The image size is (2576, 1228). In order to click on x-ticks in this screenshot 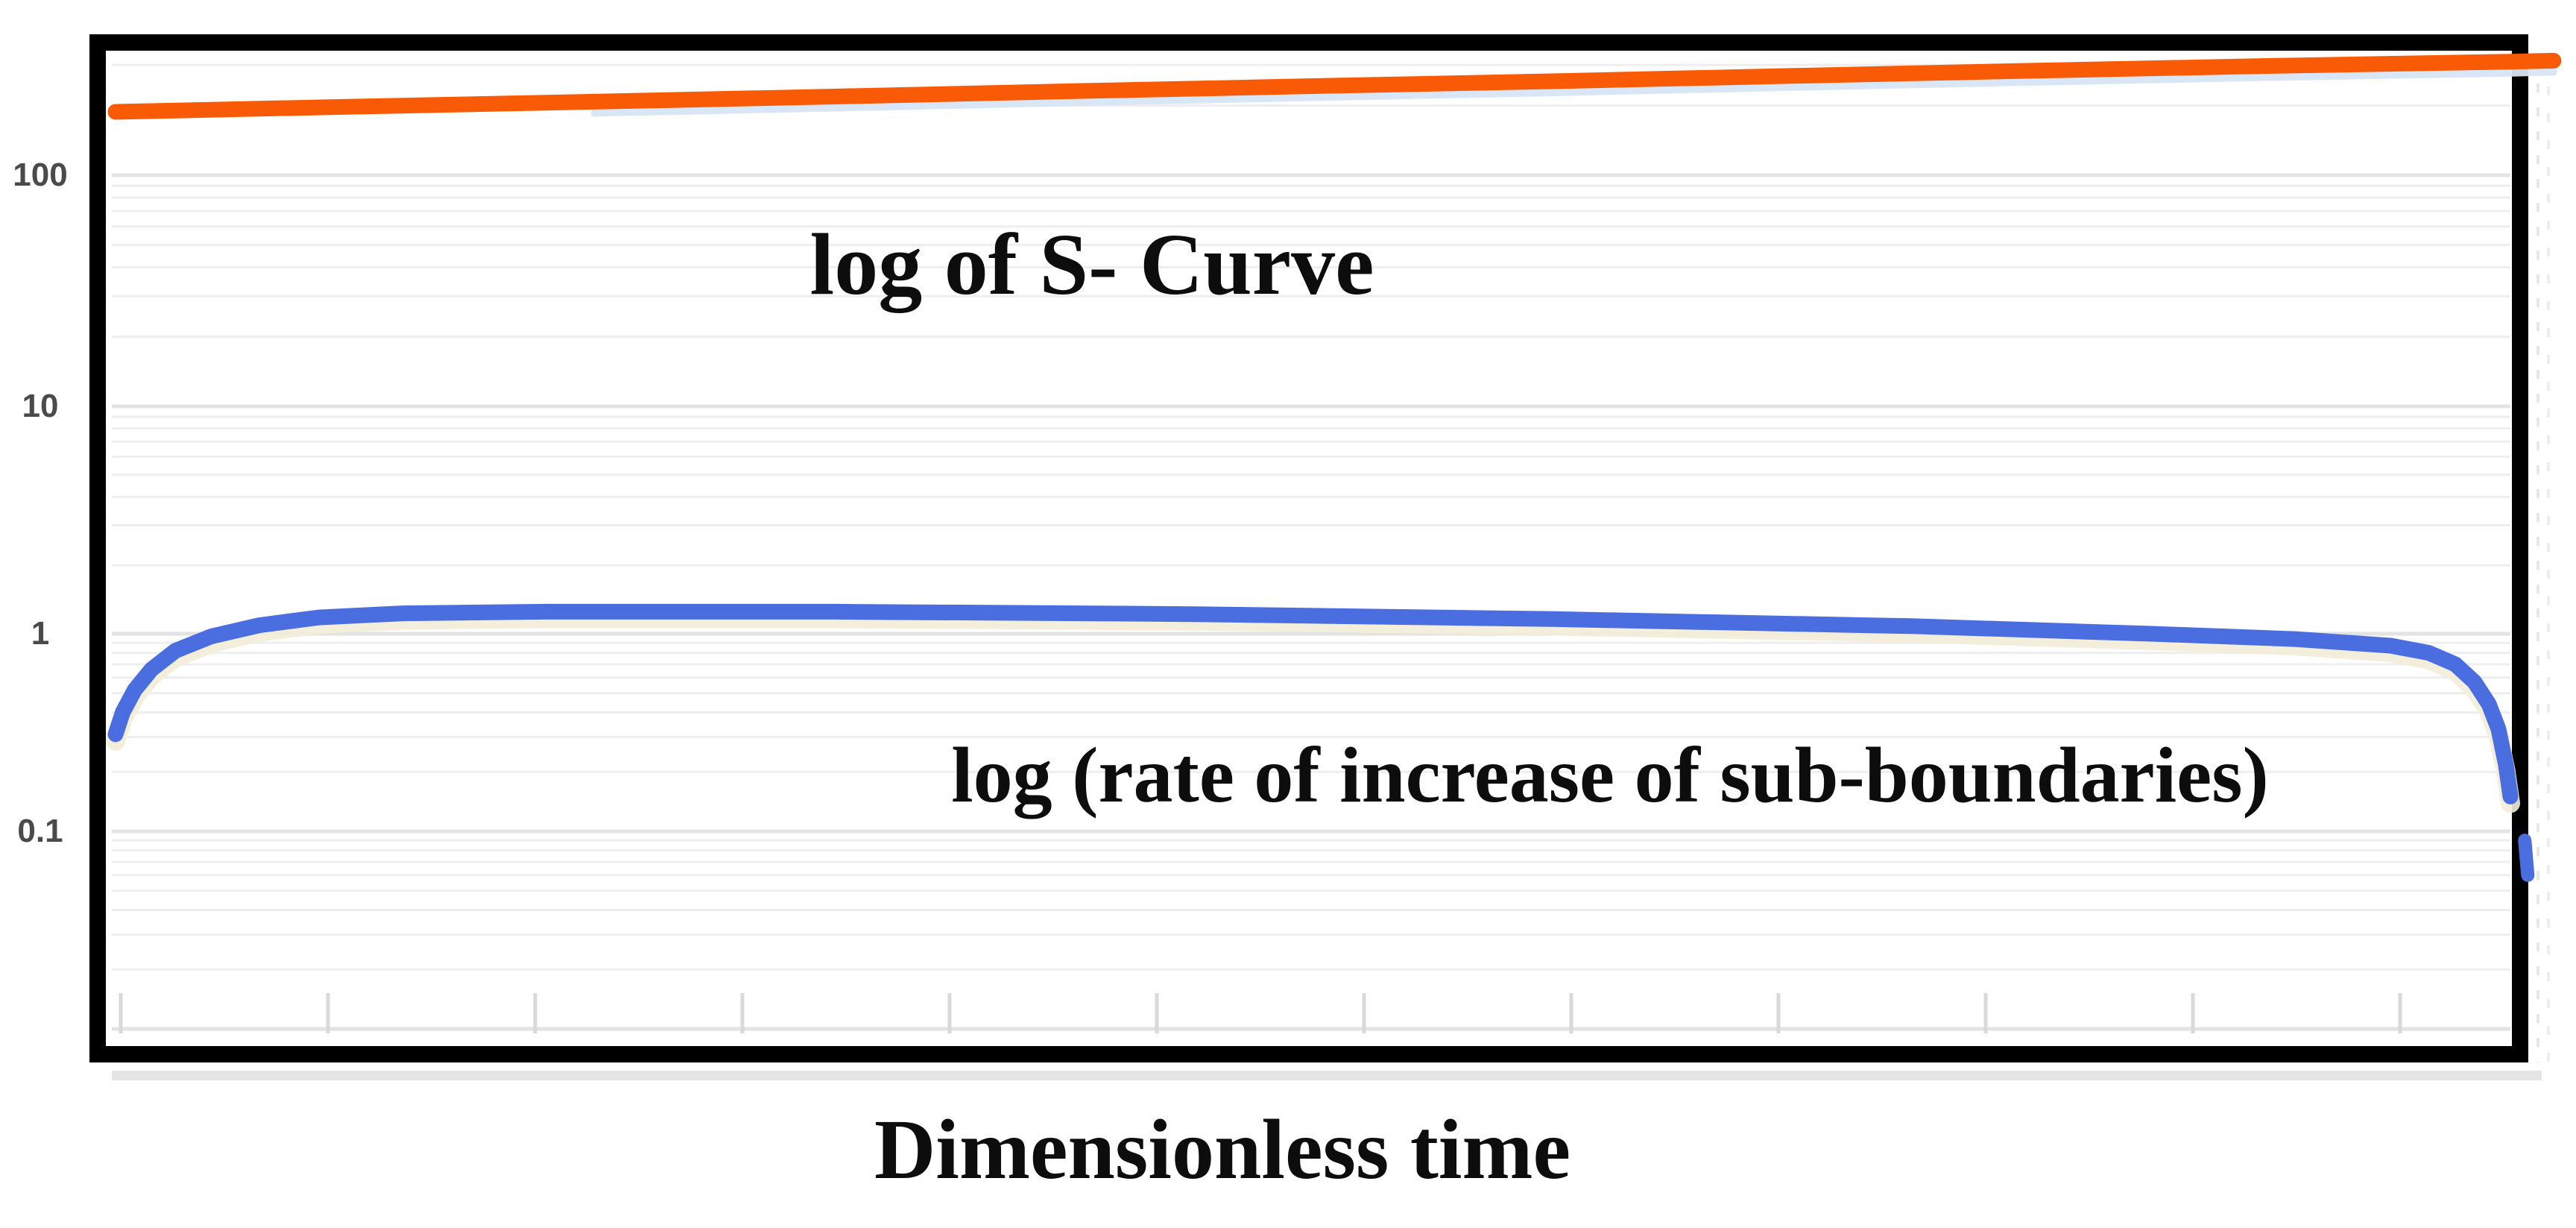, I will do `click(1261, 1013)`.